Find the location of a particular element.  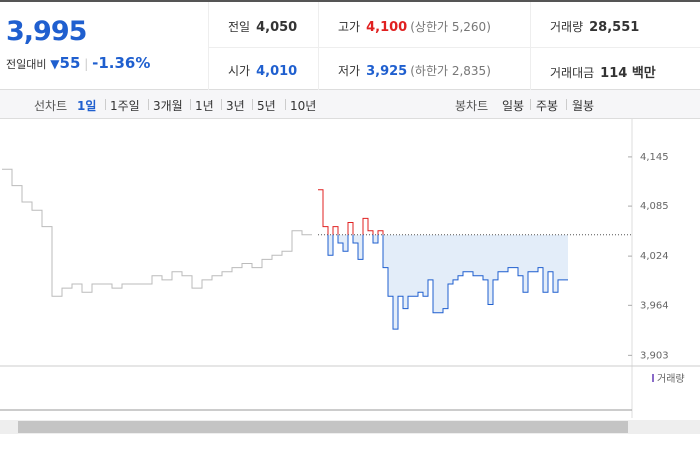

change-label: 전일대비 is located at coordinates (26, 64).